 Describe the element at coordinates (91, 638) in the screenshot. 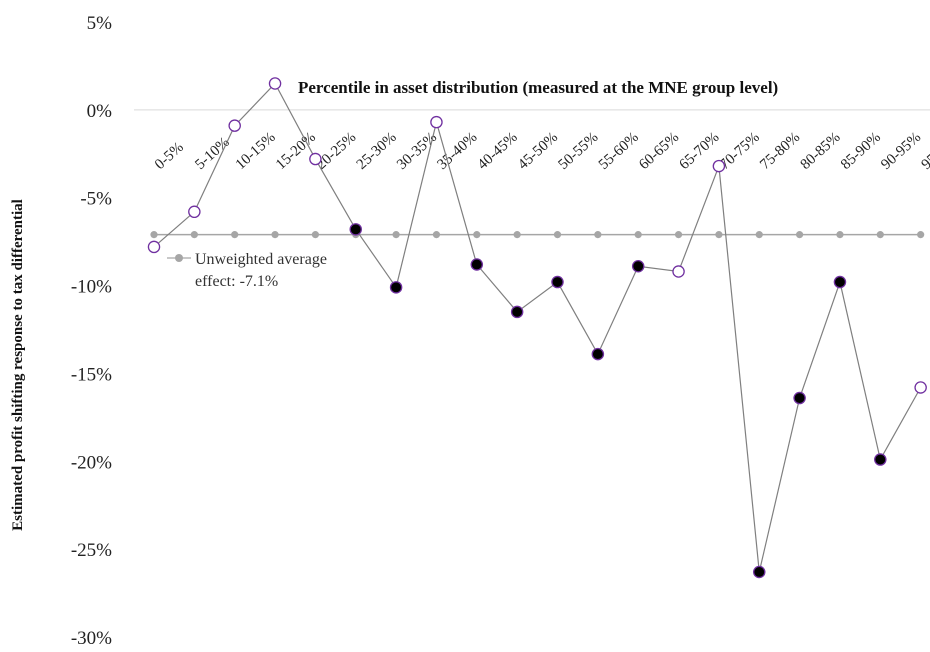

I see `y-tick-label: -30%` at that location.